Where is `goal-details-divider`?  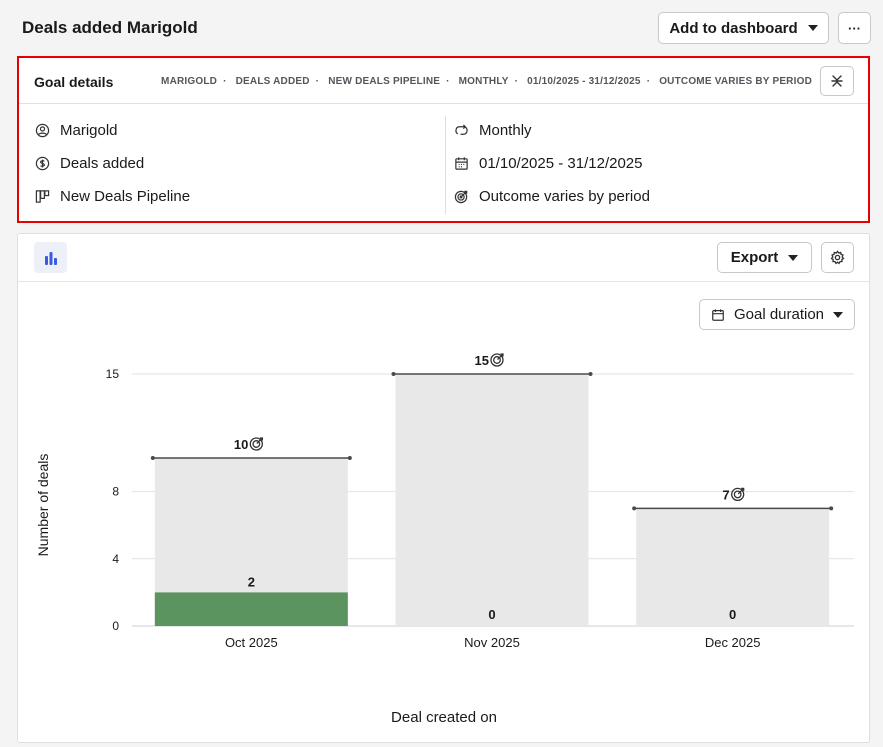 goal-details-divider is located at coordinates (445, 165).